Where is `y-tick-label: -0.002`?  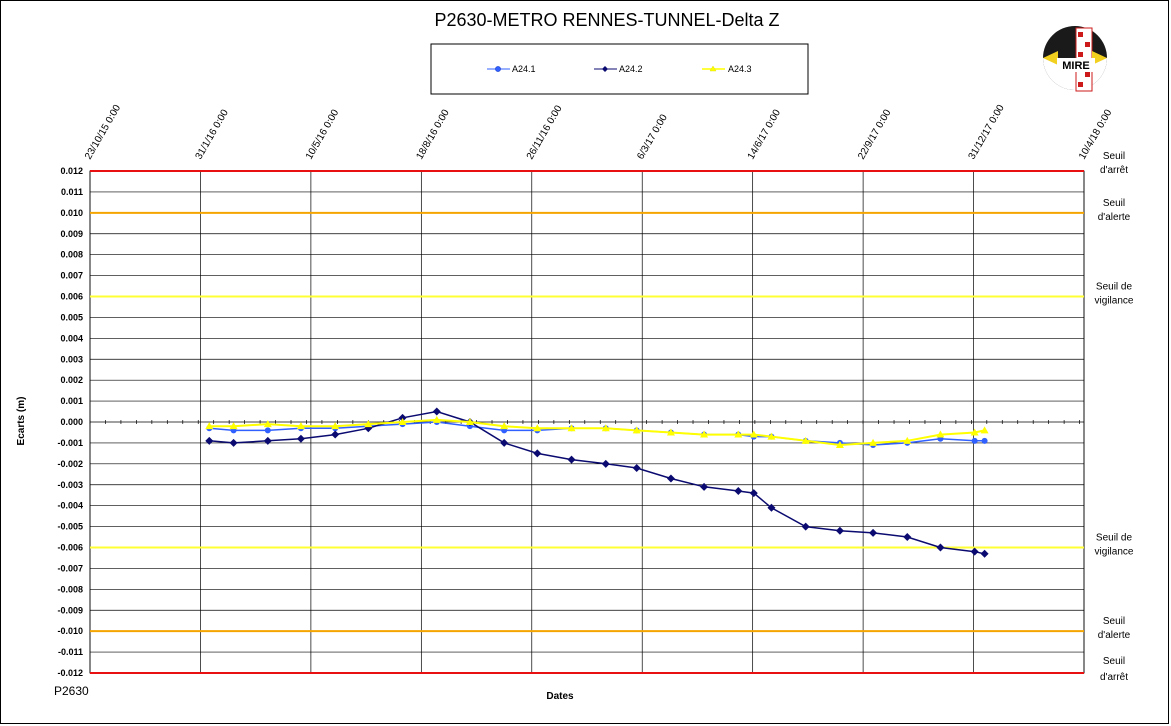 y-tick-label: -0.002 is located at coordinates (70, 464).